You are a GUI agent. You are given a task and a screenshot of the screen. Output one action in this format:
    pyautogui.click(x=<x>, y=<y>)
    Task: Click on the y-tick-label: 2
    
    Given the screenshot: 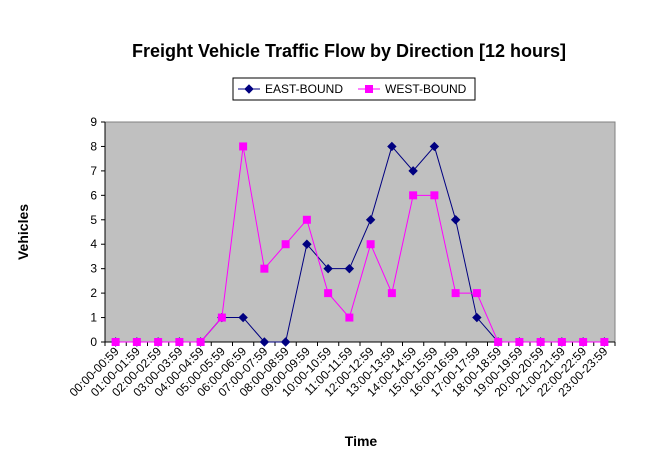 What is the action you would take?
    pyautogui.click(x=93, y=293)
    